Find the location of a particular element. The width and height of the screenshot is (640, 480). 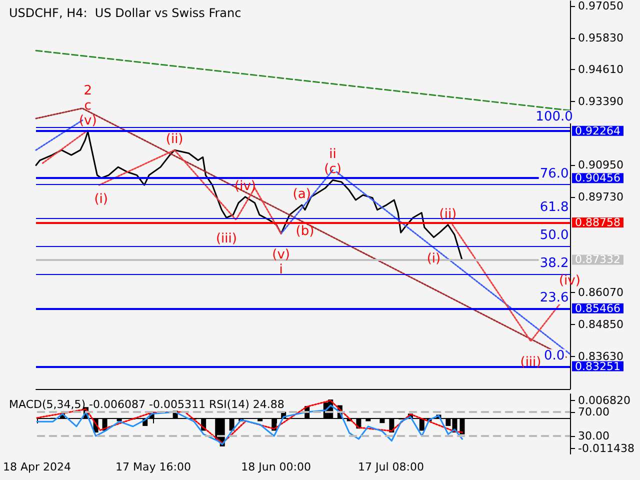

y-tick-label: 0.93390 is located at coordinates (601, 101).